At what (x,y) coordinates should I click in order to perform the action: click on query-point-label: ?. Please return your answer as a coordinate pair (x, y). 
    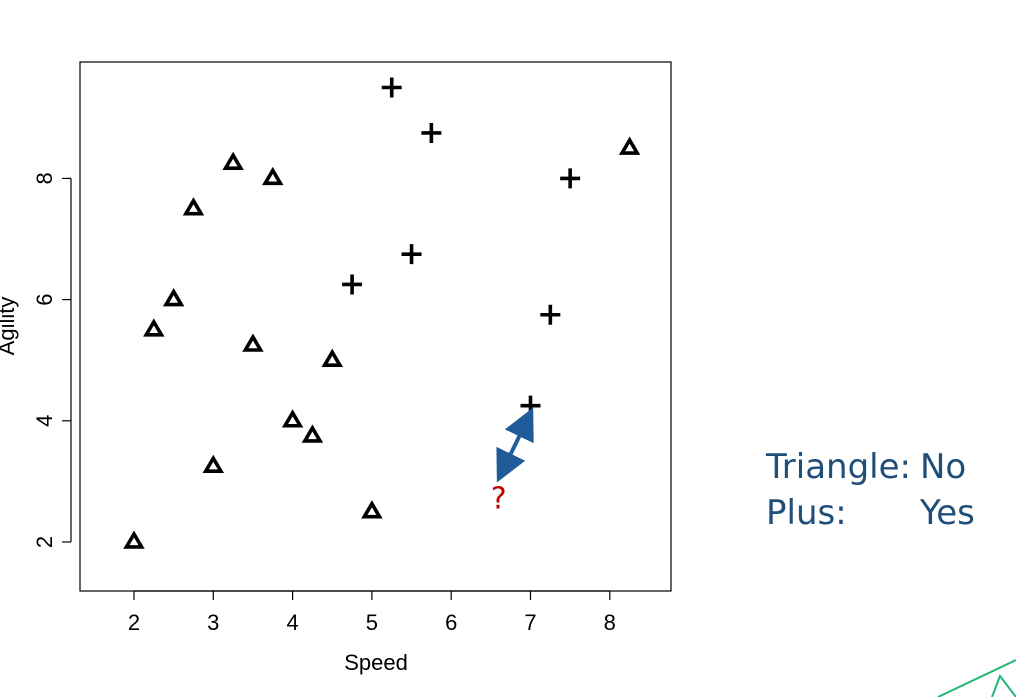
    Looking at the image, I should click on (499, 498).